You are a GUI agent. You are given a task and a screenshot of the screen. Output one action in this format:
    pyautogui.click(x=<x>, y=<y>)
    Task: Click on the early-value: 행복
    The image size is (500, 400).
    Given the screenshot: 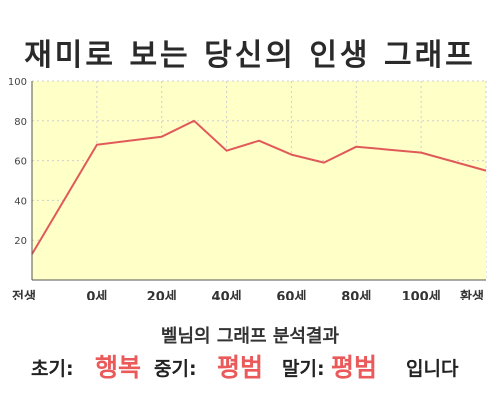 What is the action you would take?
    pyautogui.click(x=118, y=367)
    